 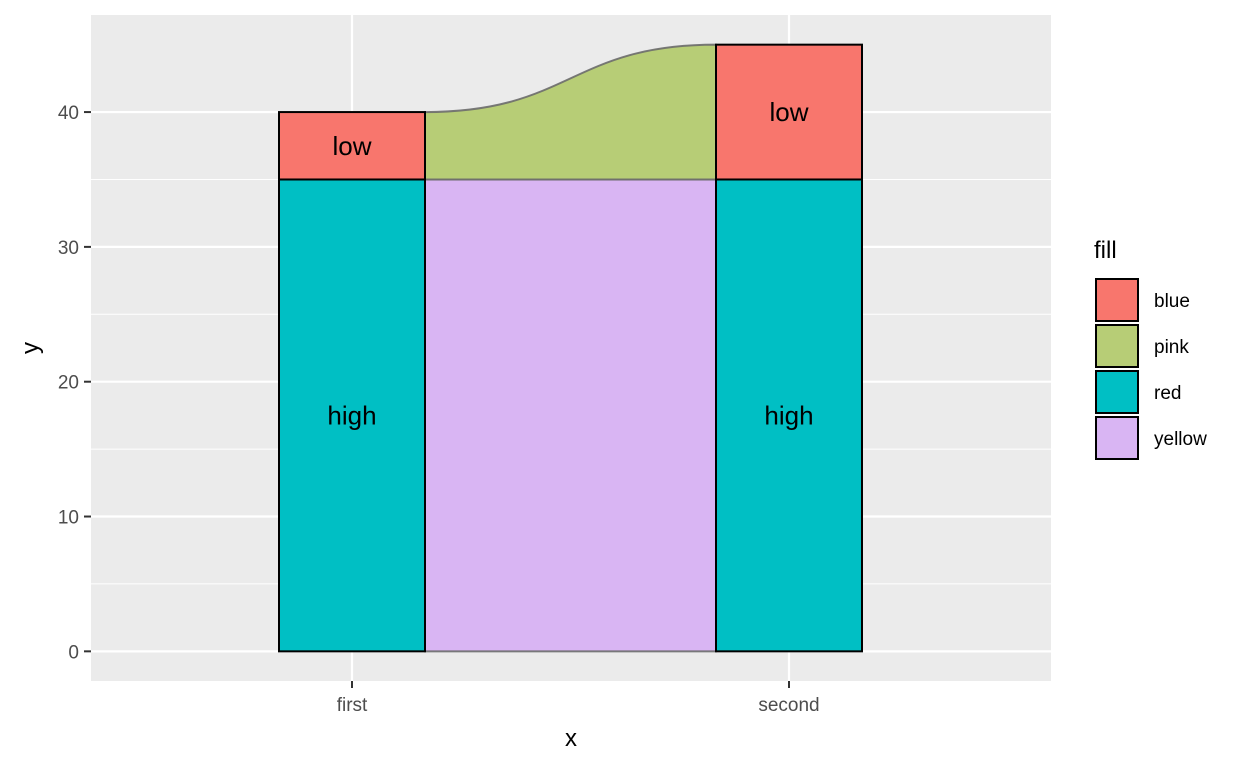 I want to click on legend: fill blue pink red yellow, so click(x=1150, y=348).